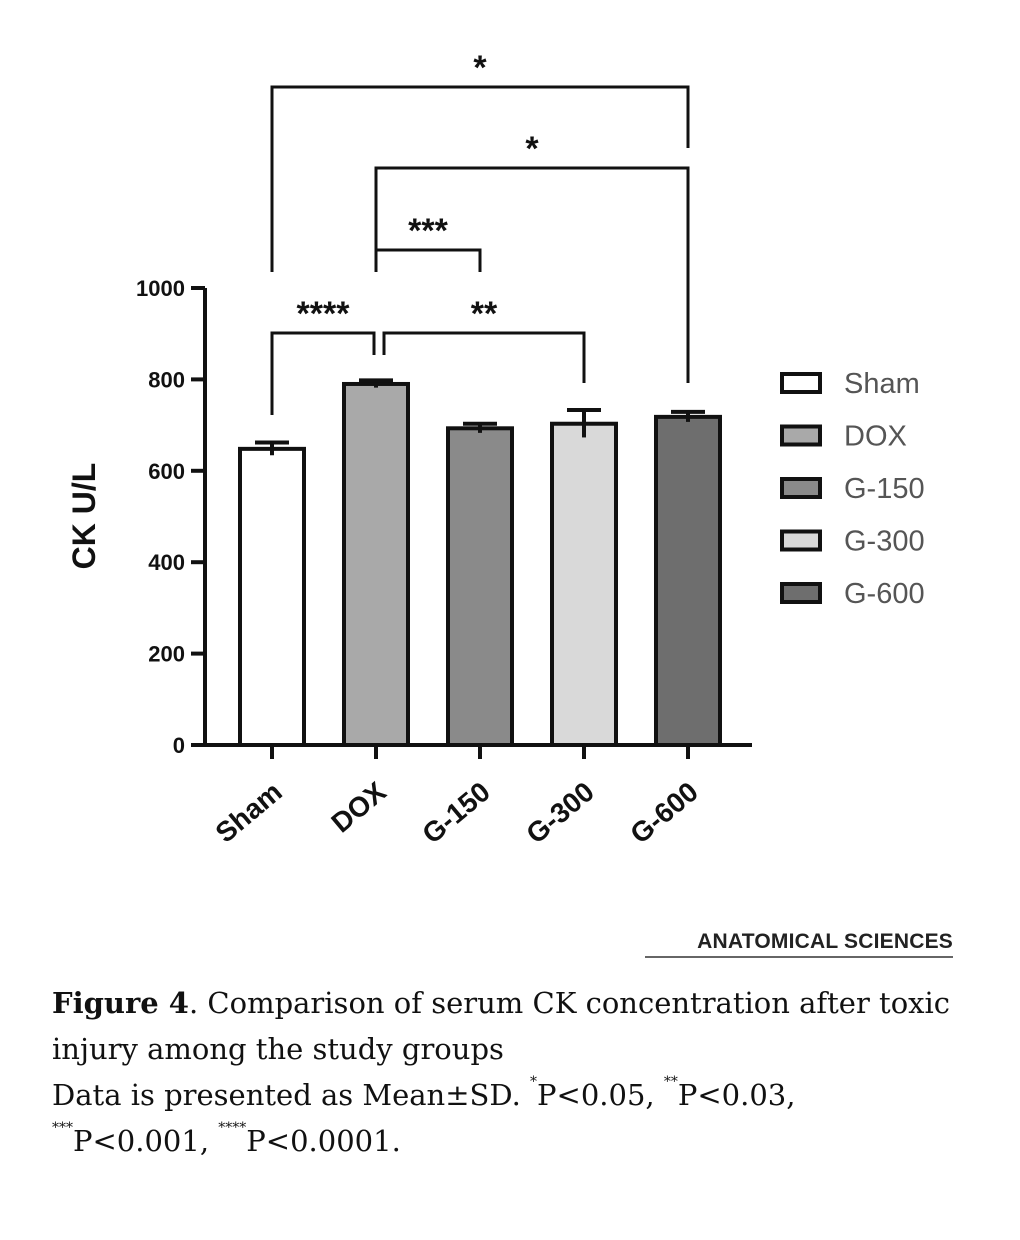 This screenshot has width=1020, height=1240. I want to click on legend-label: G-600, so click(884, 594).